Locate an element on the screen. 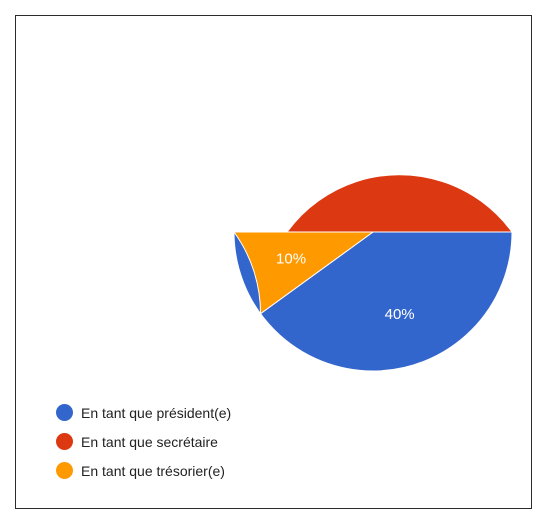  legend-item-secretaire: En tant que secrétaire is located at coordinates (143, 441).